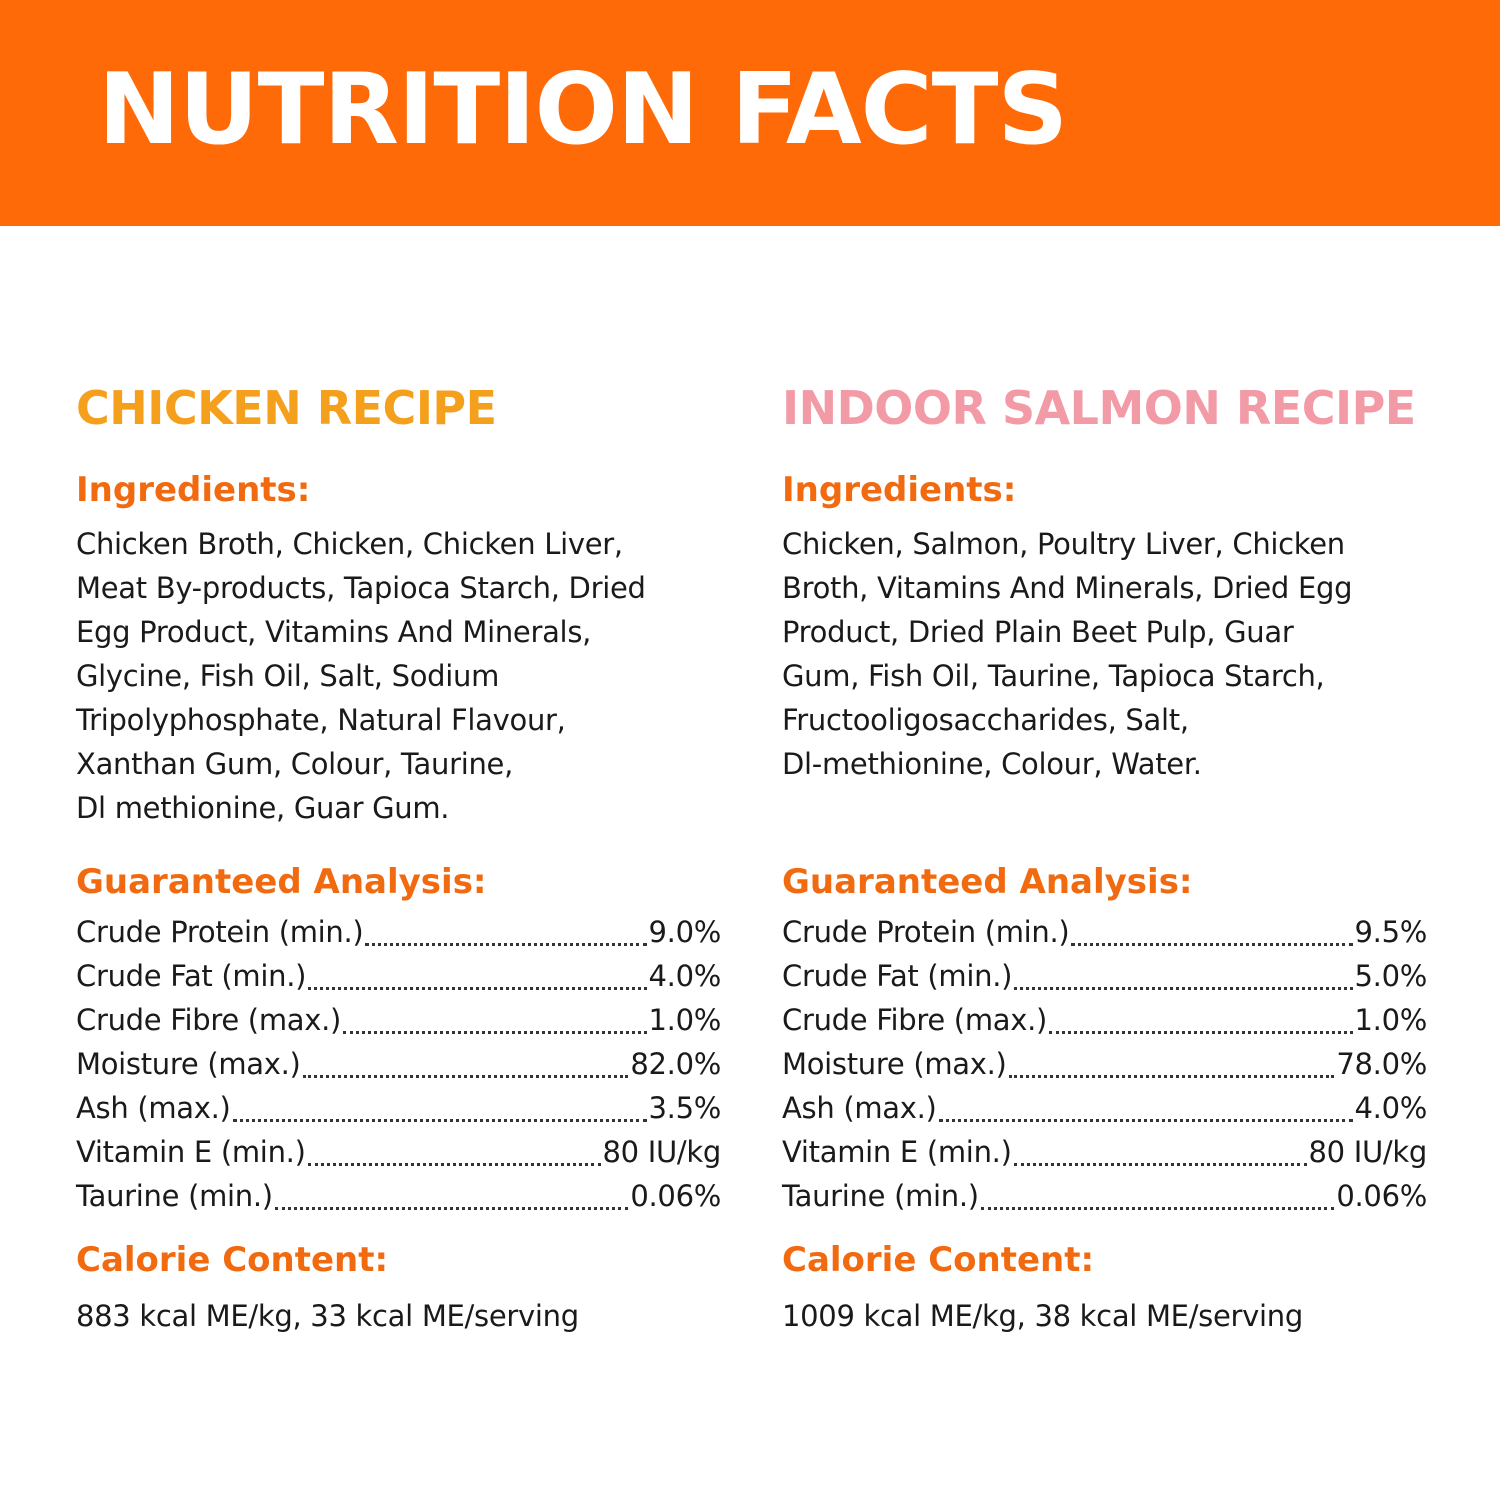 The height and width of the screenshot is (1500, 1500). Describe the element at coordinates (1042, 1316) in the screenshot. I see `calorie-content-text: 1009 kcal ME/kg, 38 kcal ME/serving` at that location.